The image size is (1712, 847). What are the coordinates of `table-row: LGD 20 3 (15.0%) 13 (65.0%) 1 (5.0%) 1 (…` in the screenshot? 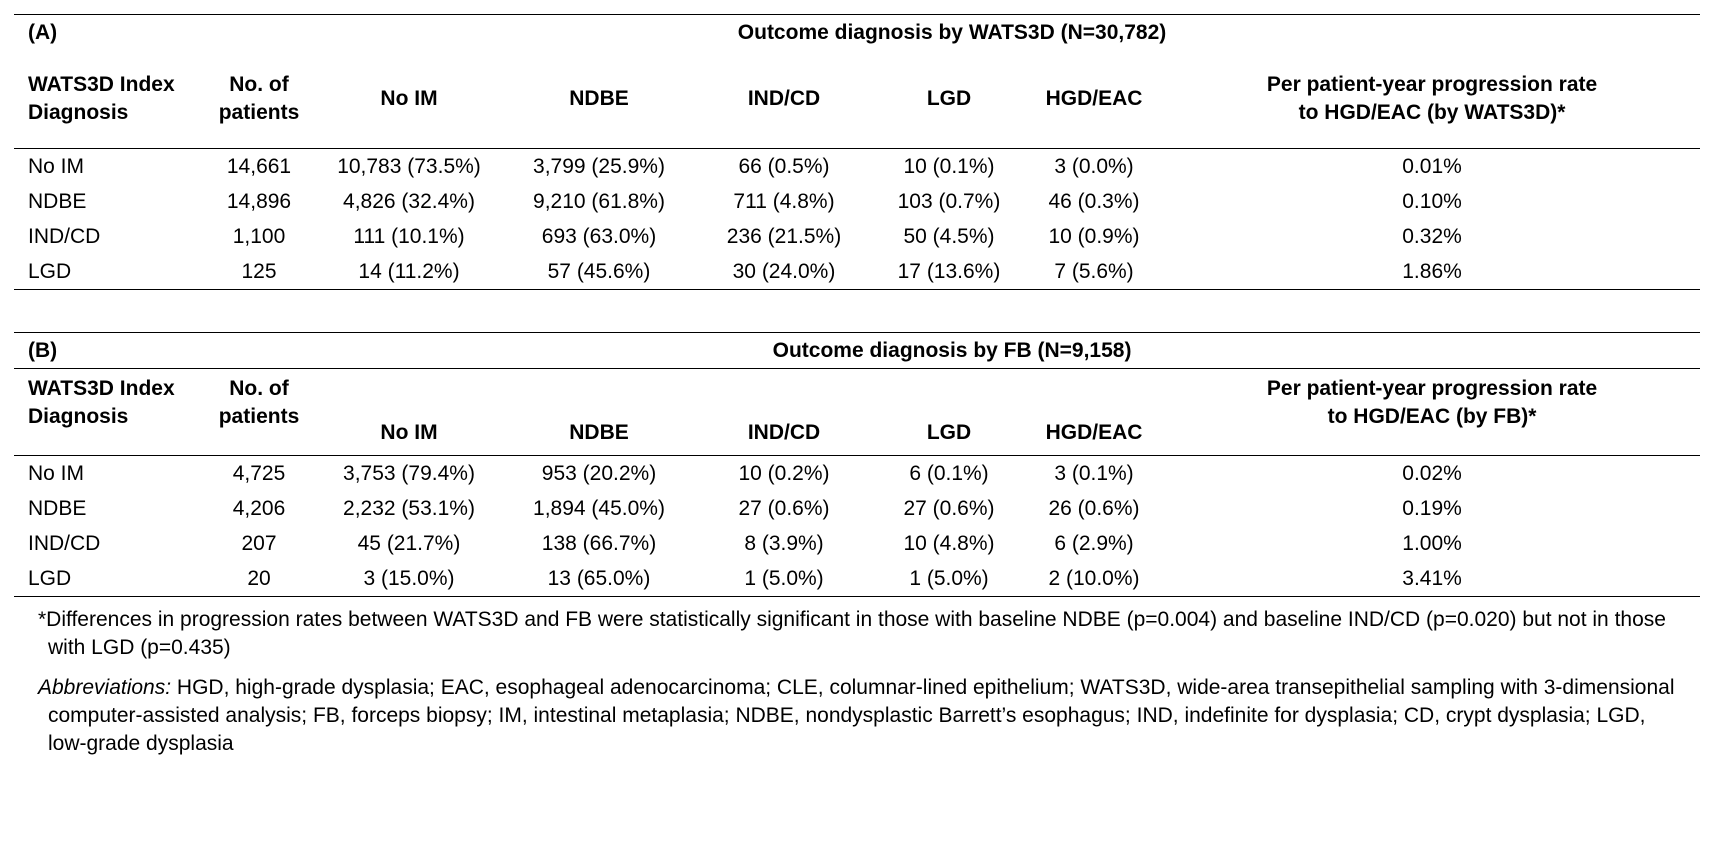 It's located at (857, 579).